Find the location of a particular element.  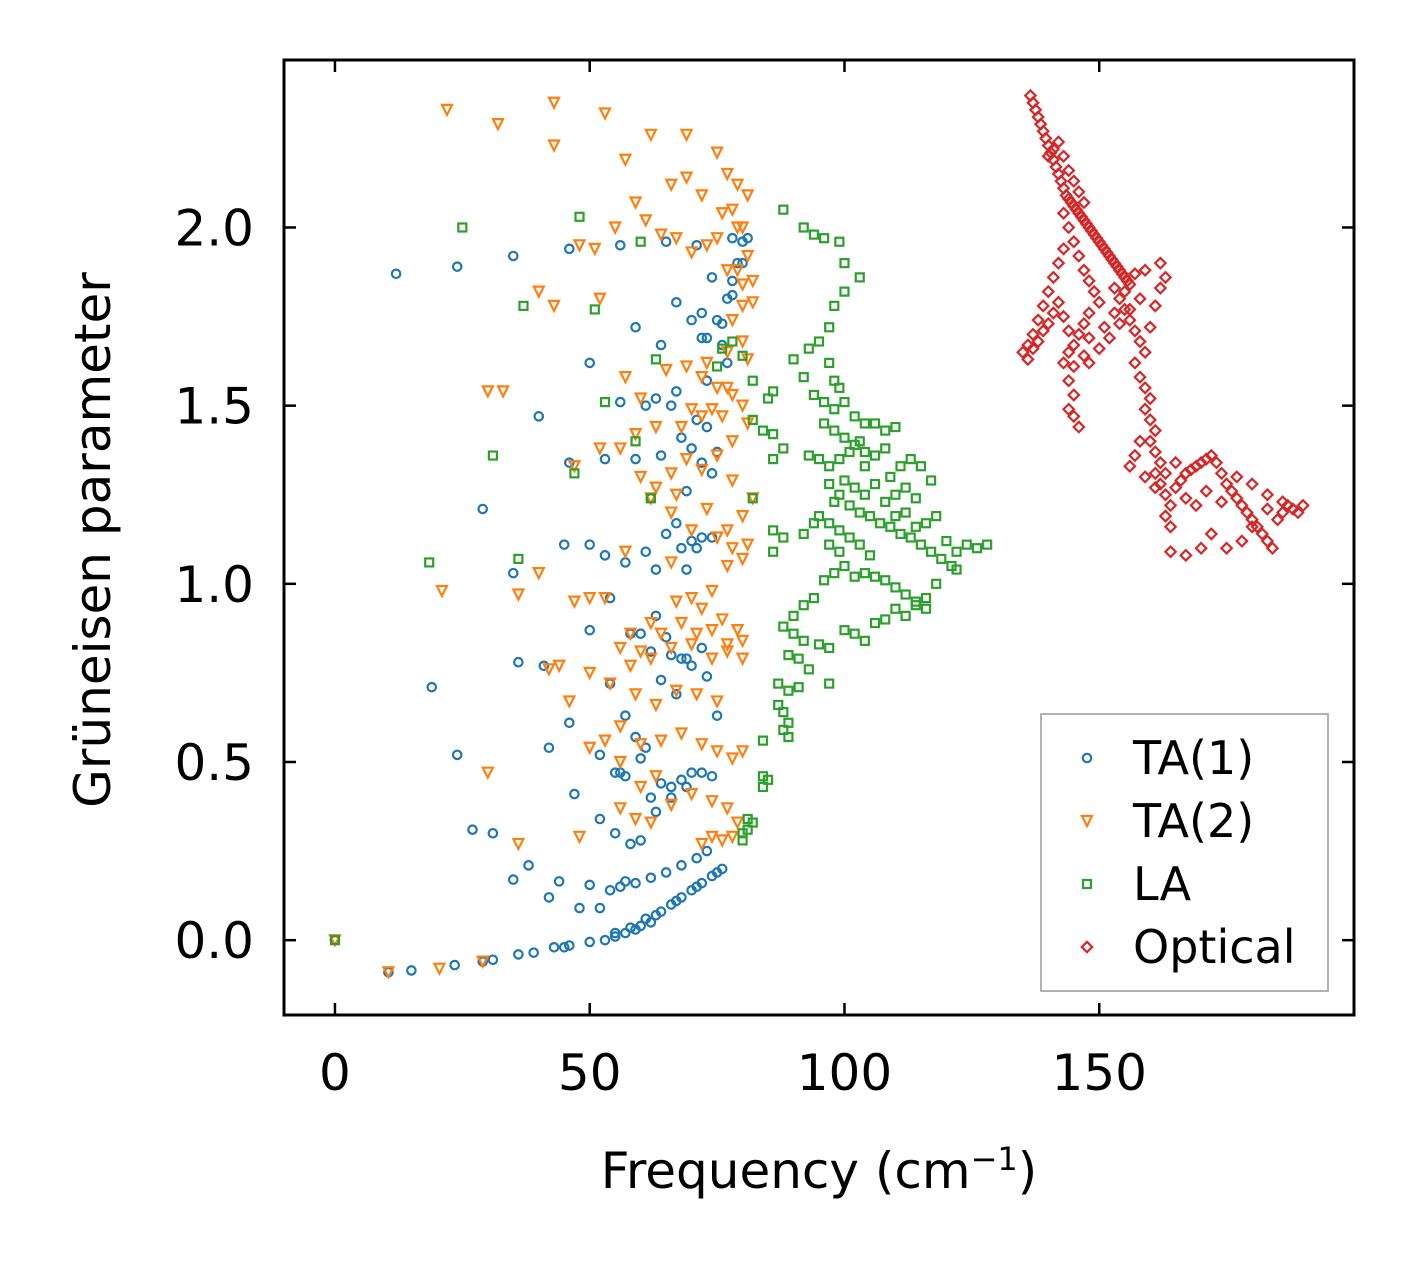

y-tick-label: 2.0 is located at coordinates (214, 228).